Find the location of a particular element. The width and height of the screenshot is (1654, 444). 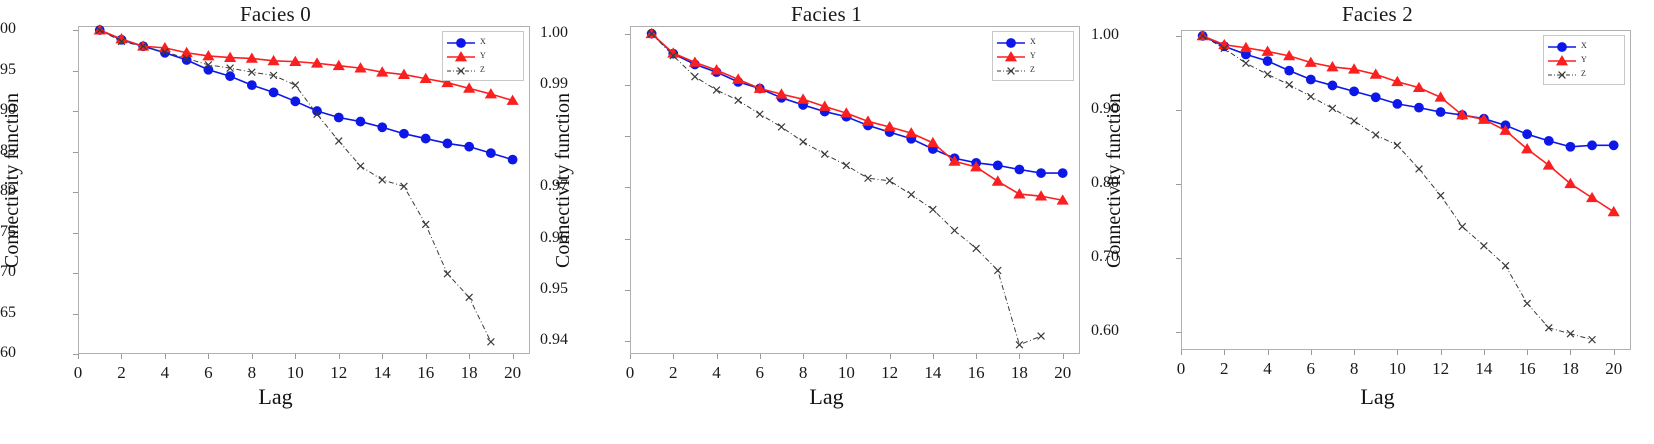

y-tick-label: 0.65 is located at coordinates (8, 312).